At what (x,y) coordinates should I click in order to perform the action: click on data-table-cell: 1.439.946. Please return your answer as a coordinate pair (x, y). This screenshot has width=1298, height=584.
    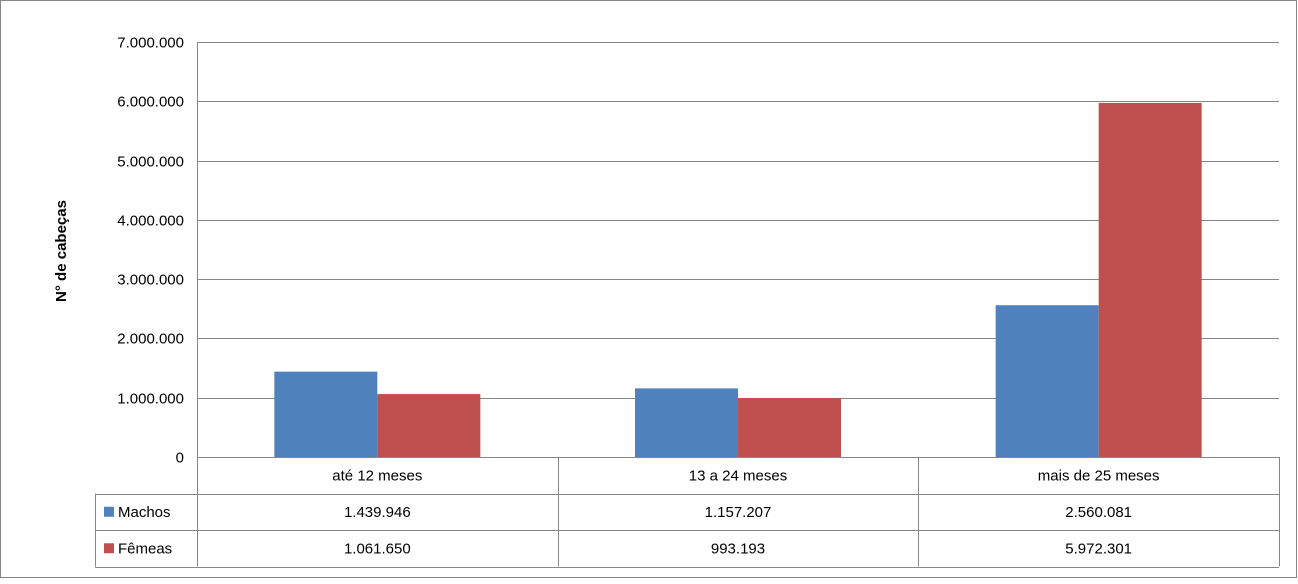
    Looking at the image, I should click on (377, 512).